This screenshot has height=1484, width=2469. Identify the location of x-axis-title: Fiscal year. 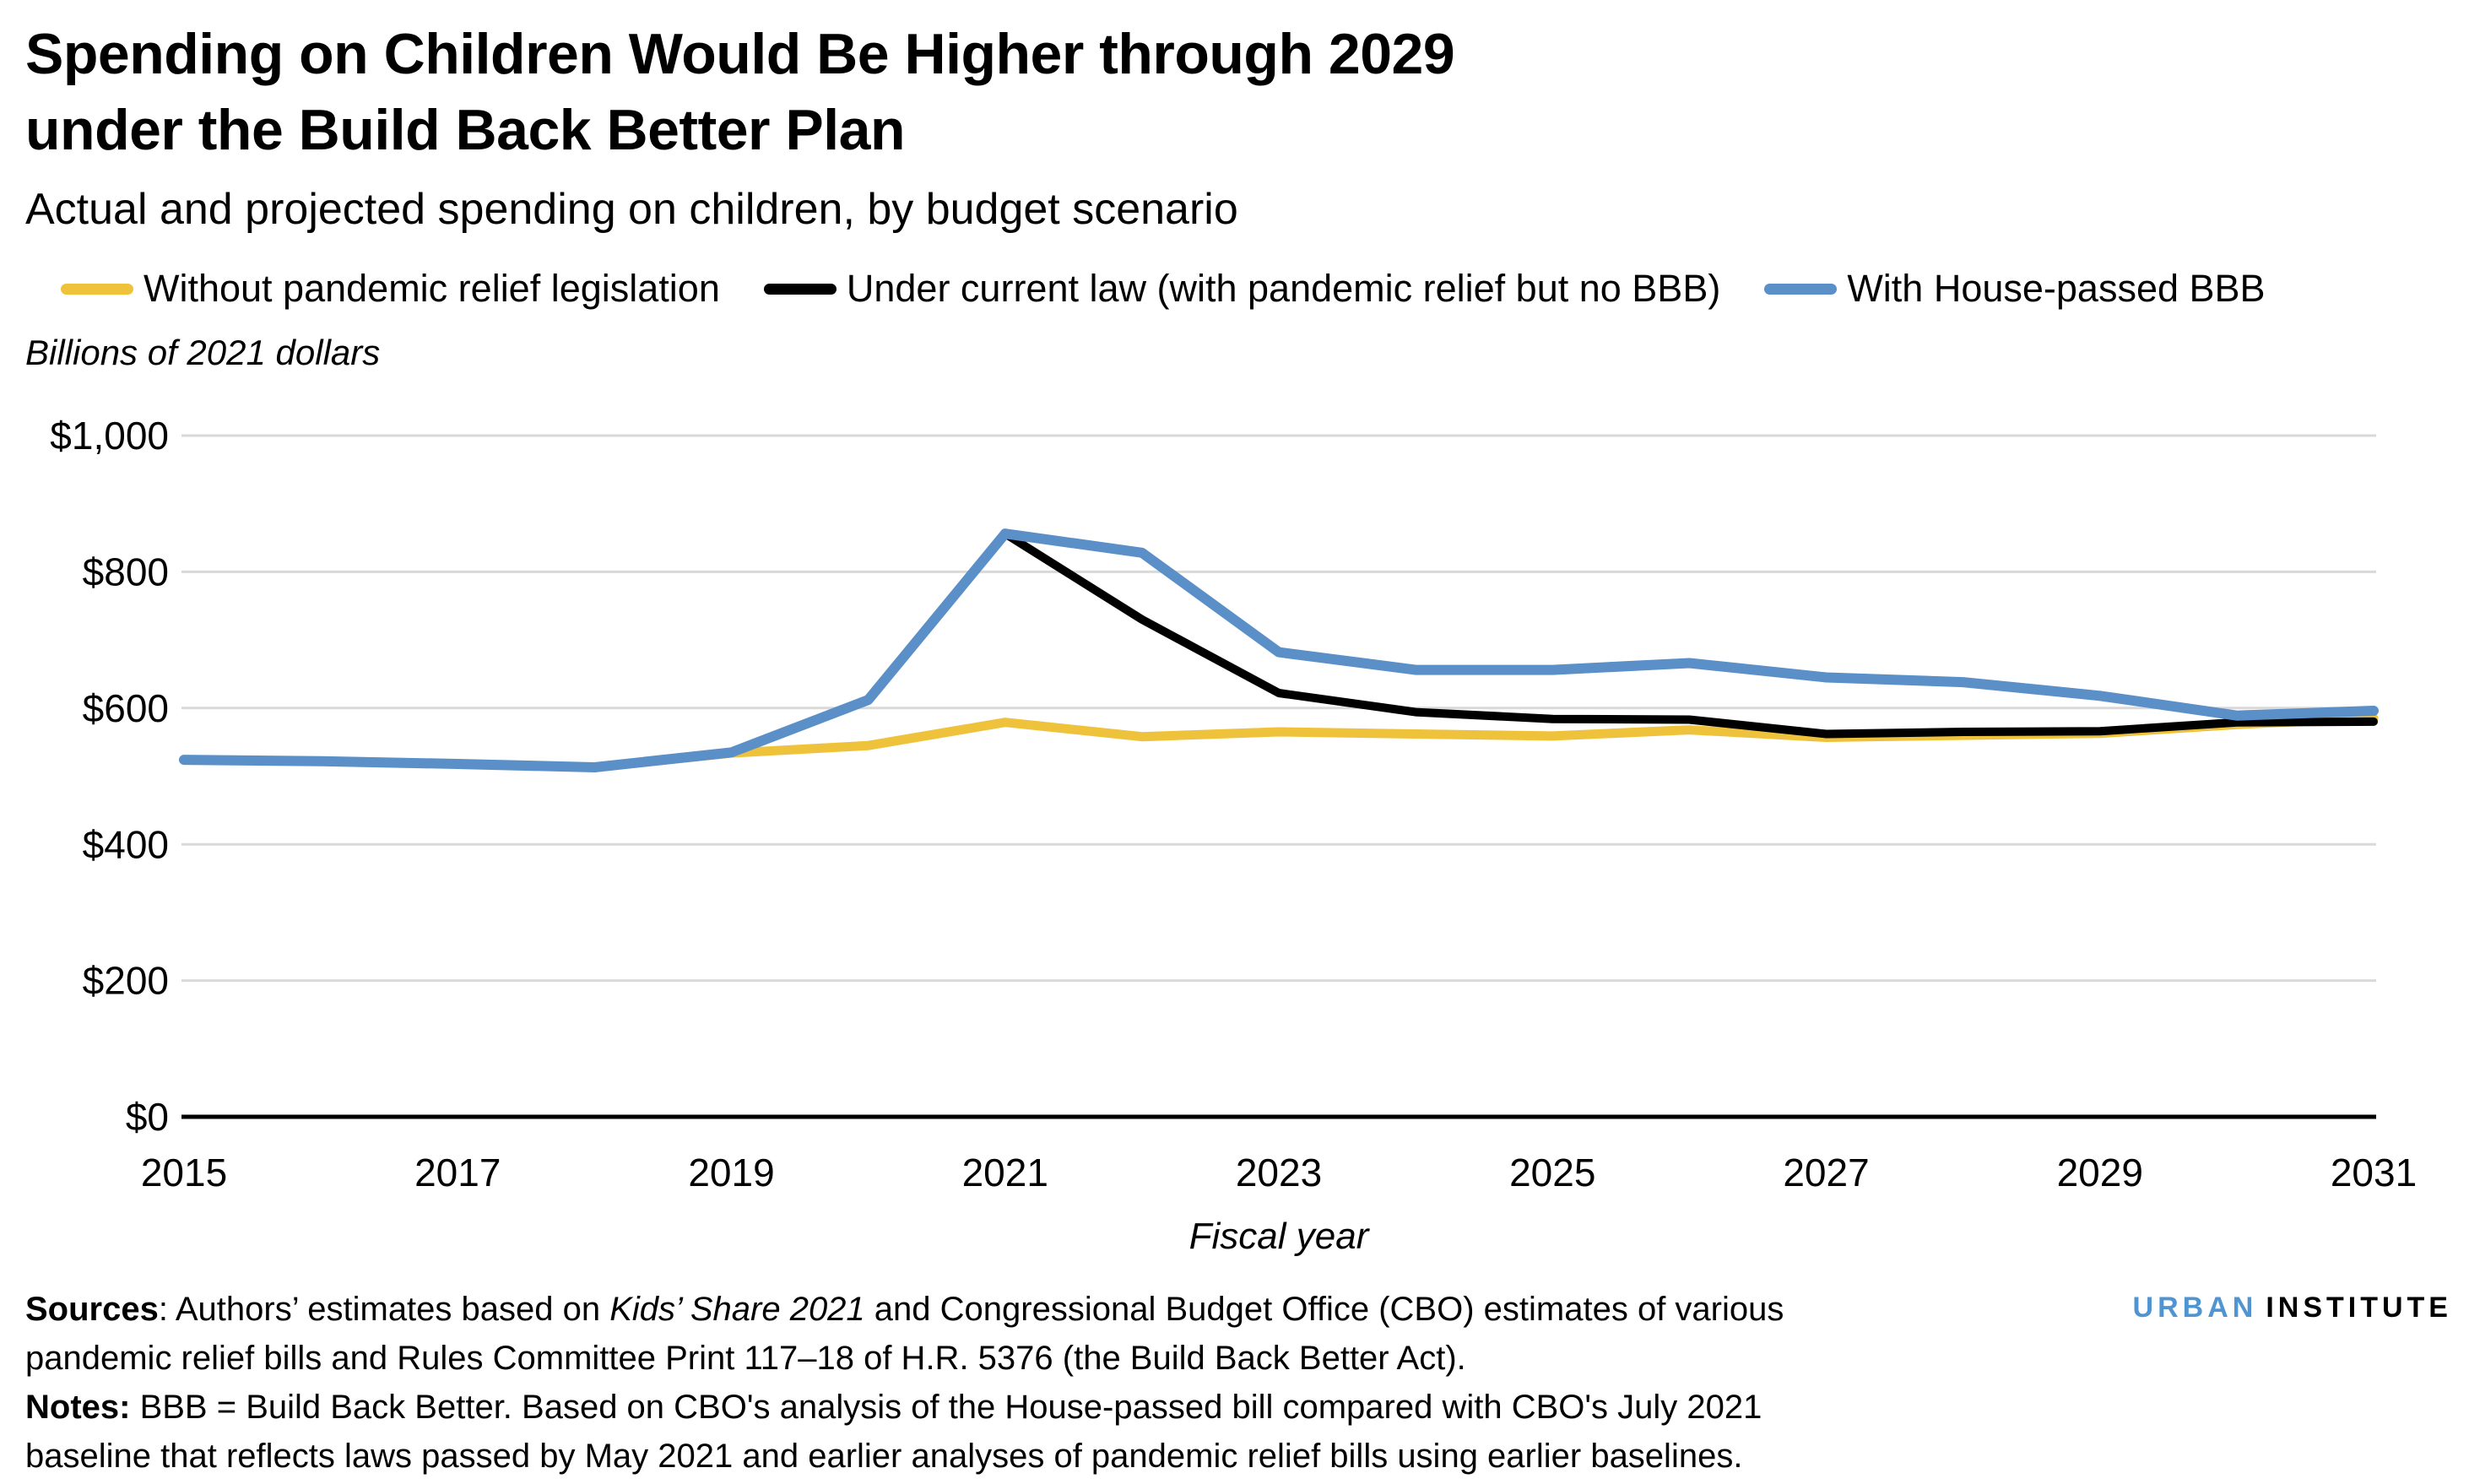
(1278, 1236).